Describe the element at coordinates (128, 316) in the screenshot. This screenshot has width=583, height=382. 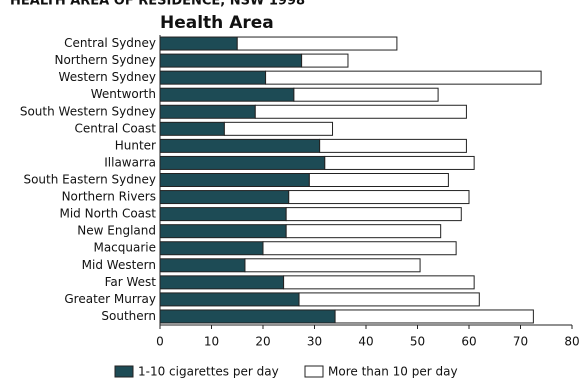
I see `y-tick-label: Southern` at that location.